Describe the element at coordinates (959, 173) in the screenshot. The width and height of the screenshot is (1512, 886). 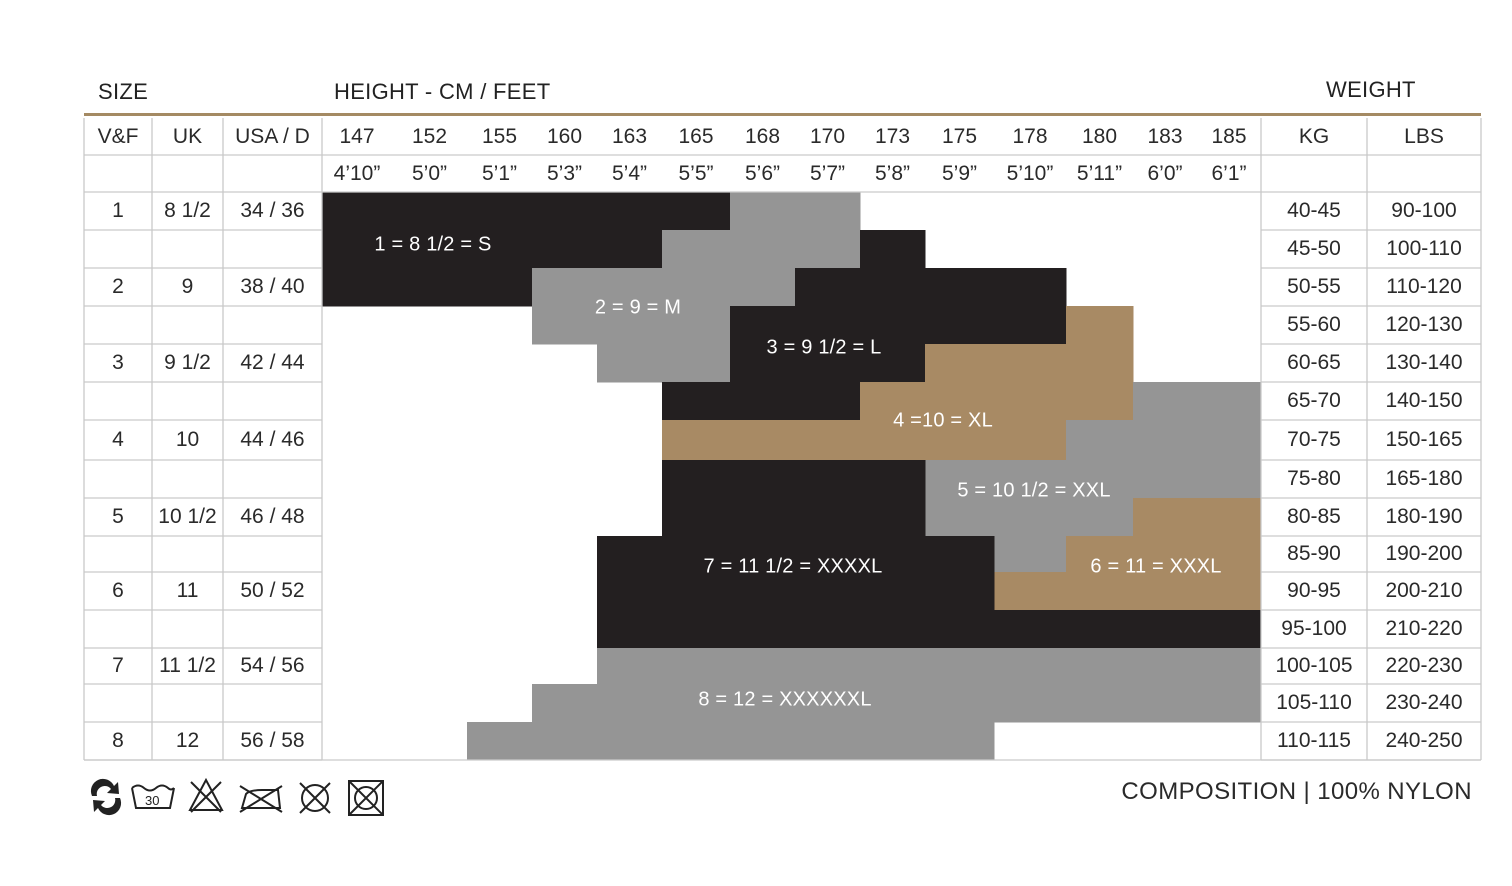
I see `height-ft: 5’9”` at that location.